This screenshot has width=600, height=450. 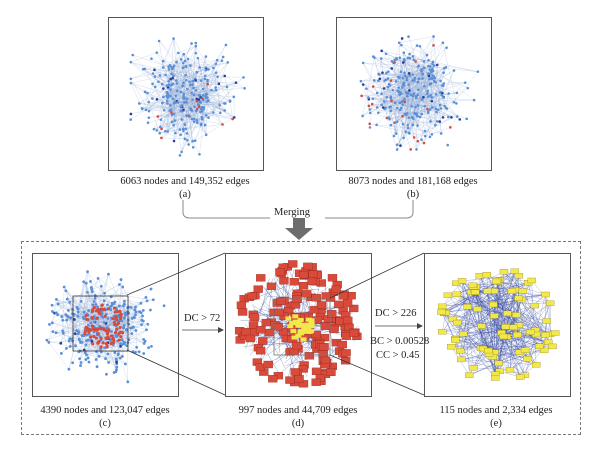 What do you see at coordinates (496, 410) in the screenshot?
I see `caption-e-text: 115 nodes and 2,334 edges` at bounding box center [496, 410].